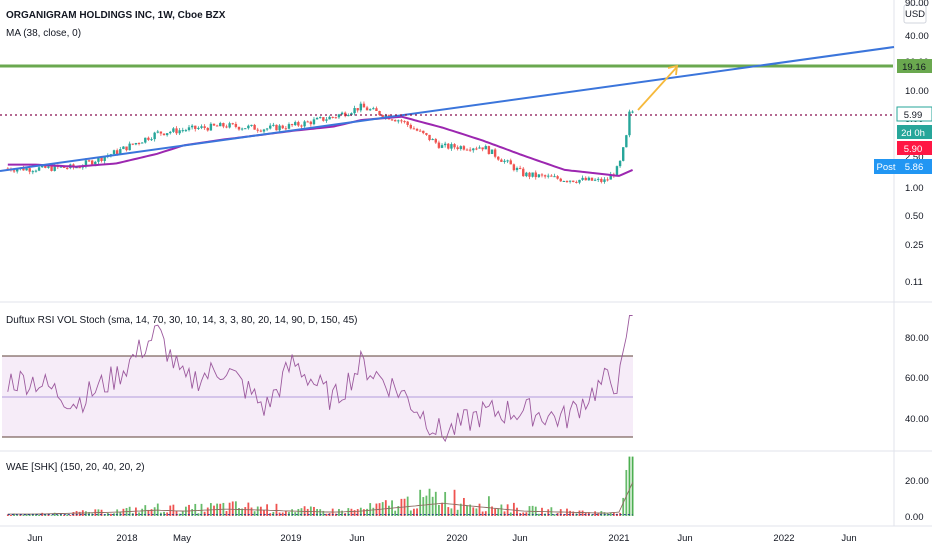 The width and height of the screenshot is (932, 550). I want to click on time-tick: 2021, so click(618, 538).